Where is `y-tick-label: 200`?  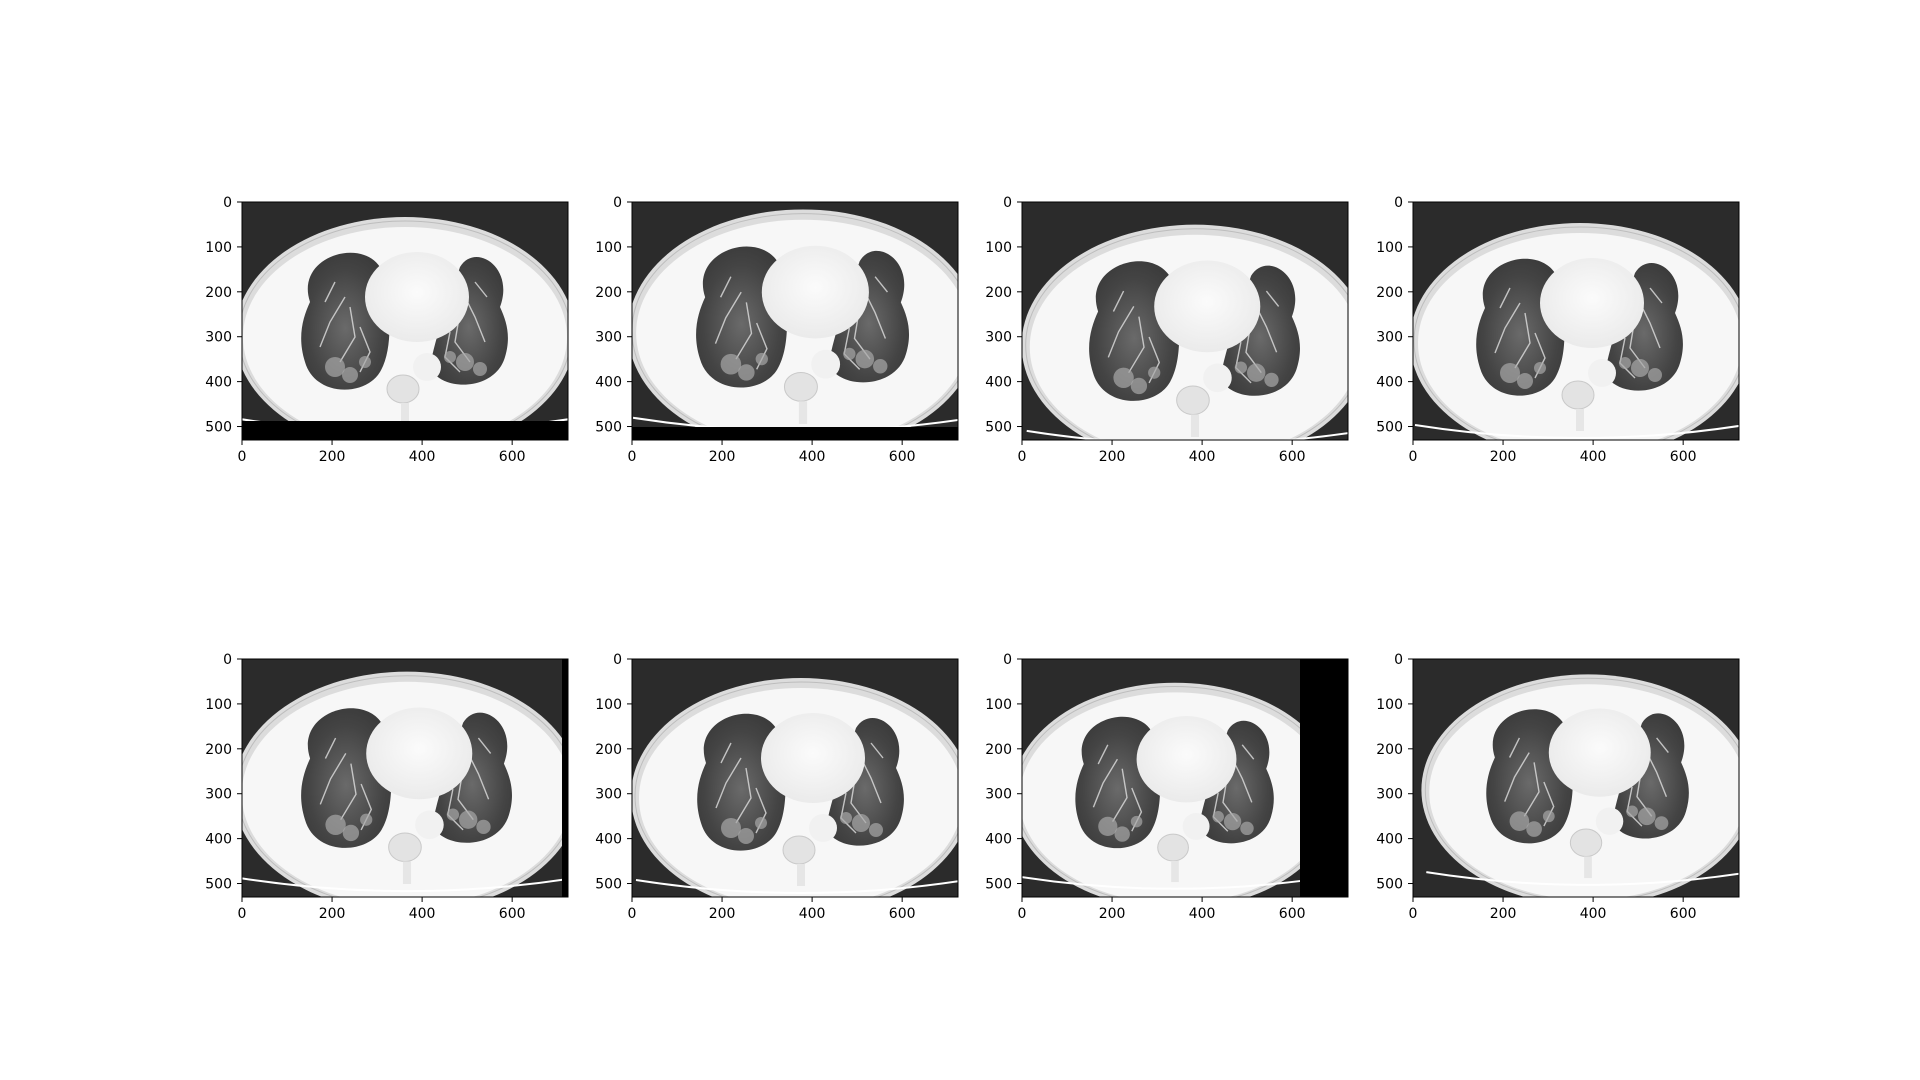
y-tick-label: 200 is located at coordinates (1389, 293).